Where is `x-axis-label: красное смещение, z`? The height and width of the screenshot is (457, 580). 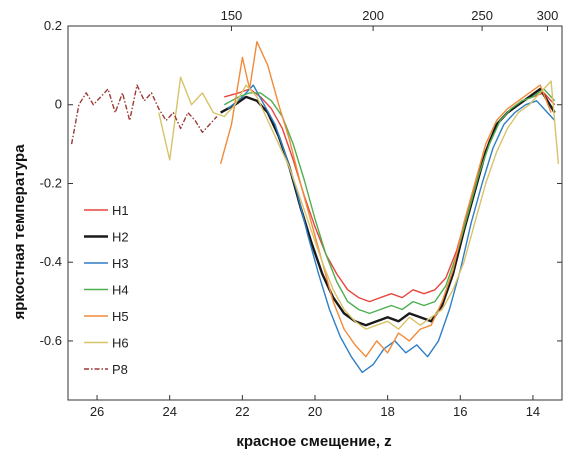
x-axis-label: красное смещение, z is located at coordinates (313, 441).